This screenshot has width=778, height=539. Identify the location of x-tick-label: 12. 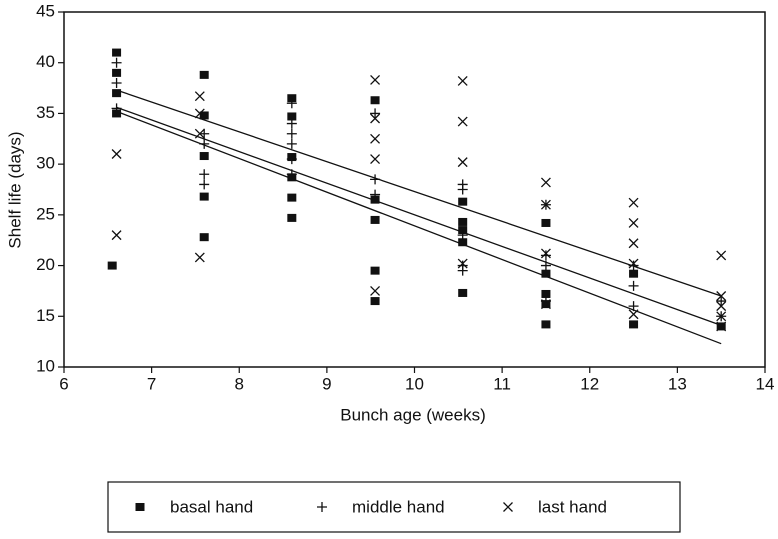
(589, 383).